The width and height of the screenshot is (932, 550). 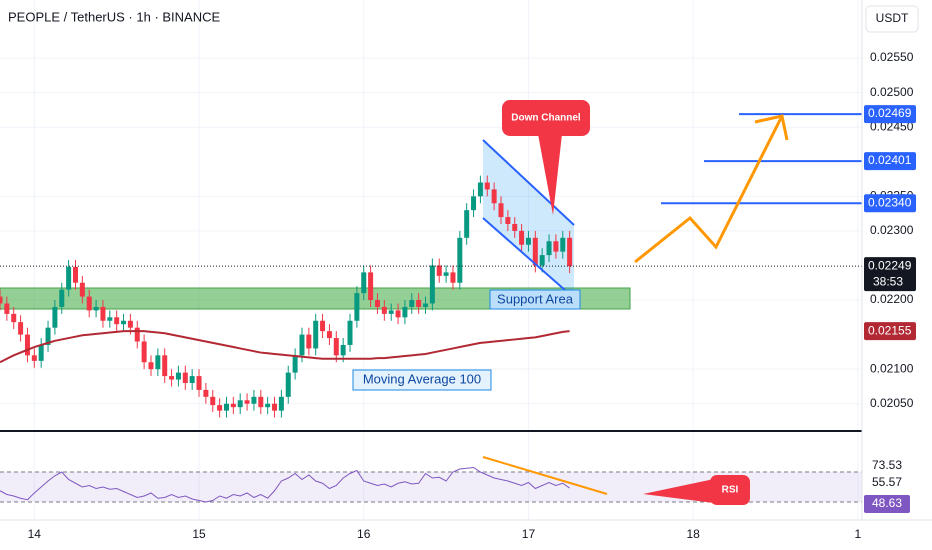 What do you see at coordinates (422, 378) in the screenshot?
I see `ma-label: Moving Average 100` at bounding box center [422, 378].